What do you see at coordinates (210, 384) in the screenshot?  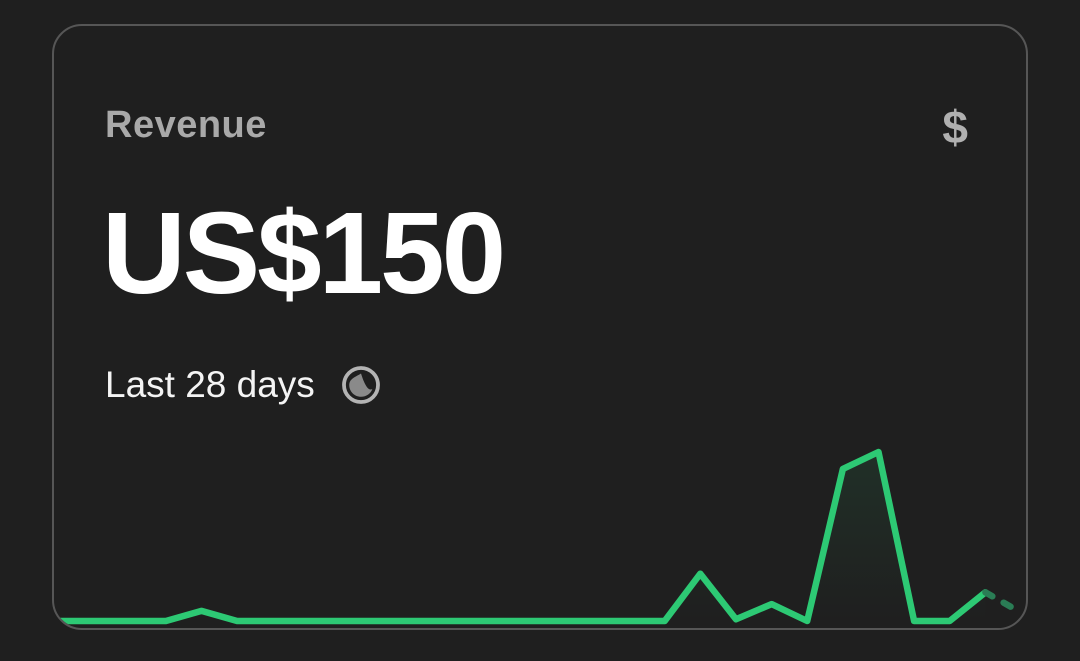 I see `period-label: Last 28 days` at bounding box center [210, 384].